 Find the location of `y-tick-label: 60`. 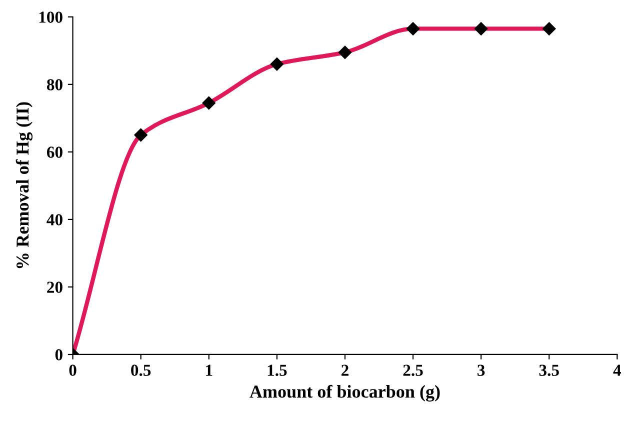

y-tick-label: 60 is located at coordinates (54, 152).